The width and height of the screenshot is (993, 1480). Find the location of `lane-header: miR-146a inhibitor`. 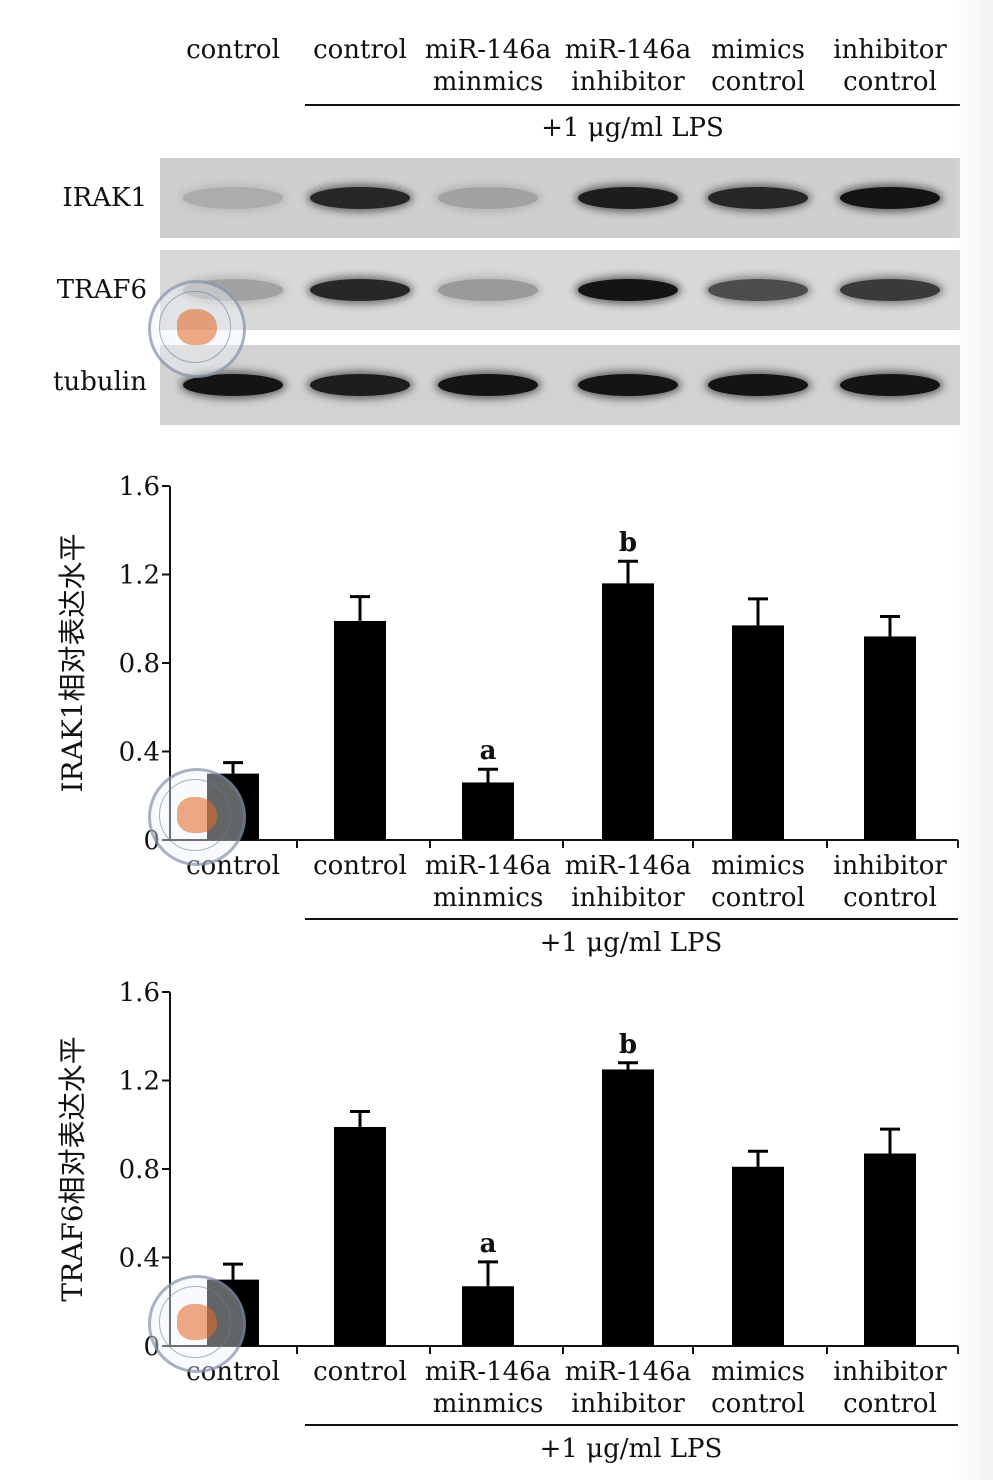

lane-header: miR-146a inhibitor is located at coordinates (628, 66).